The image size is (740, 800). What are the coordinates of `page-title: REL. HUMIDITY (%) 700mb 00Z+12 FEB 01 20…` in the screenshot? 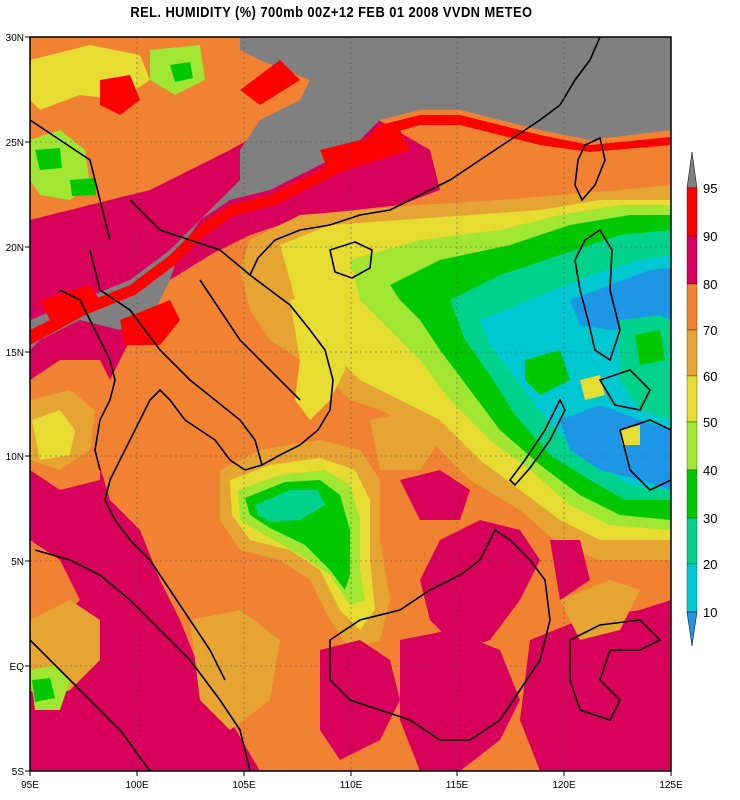 It's located at (331, 12).